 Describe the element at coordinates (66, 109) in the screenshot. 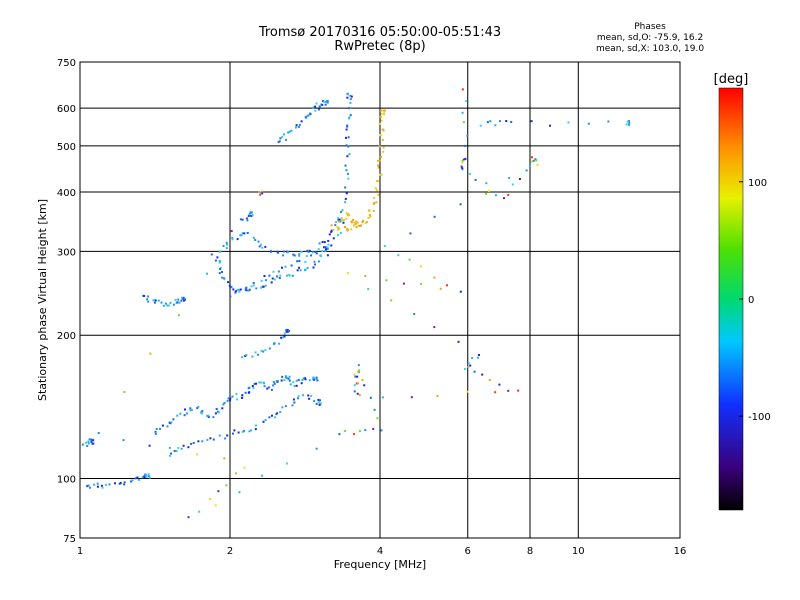

I see `y-tick-label: 600` at that location.